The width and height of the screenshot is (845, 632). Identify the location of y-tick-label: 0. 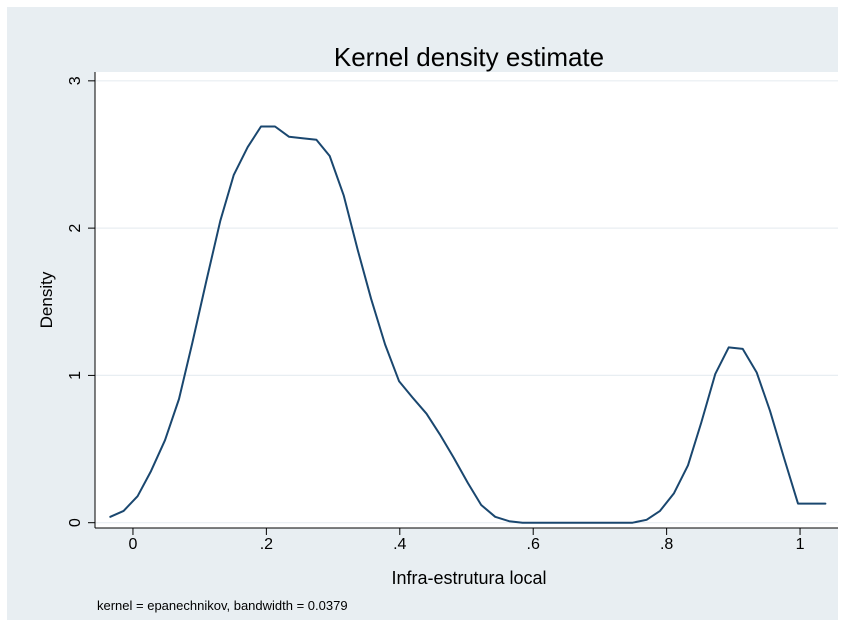
(75, 522).